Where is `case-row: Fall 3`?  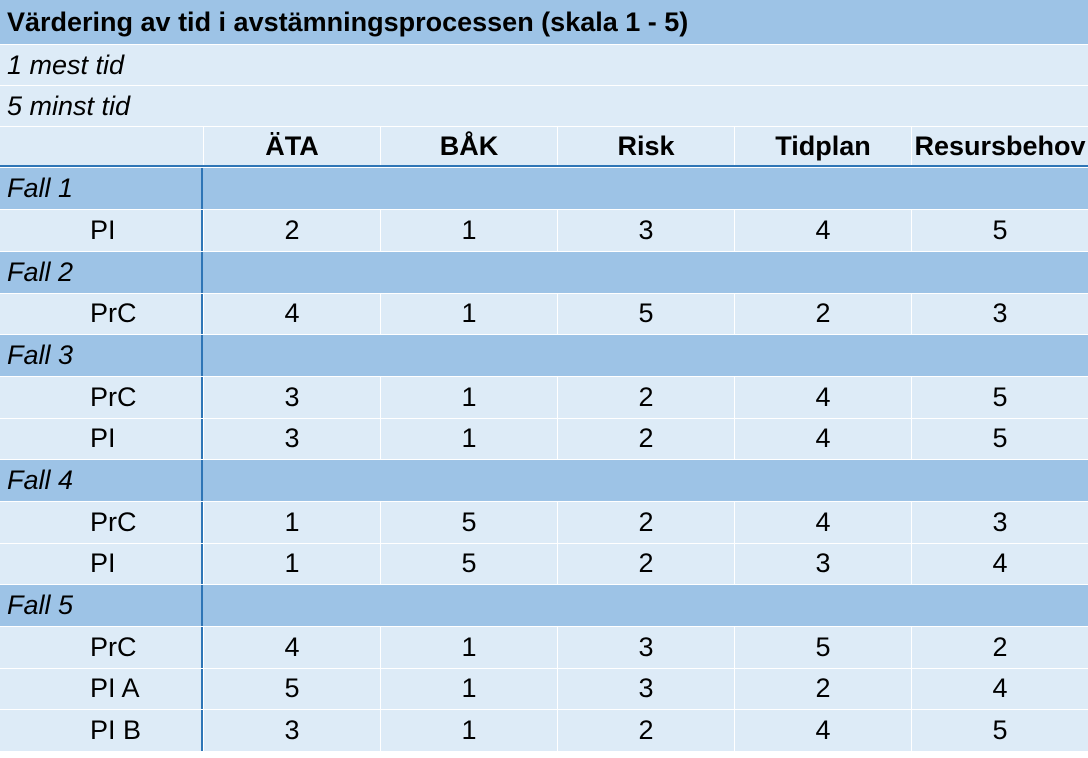 case-row: Fall 3 is located at coordinates (544, 355).